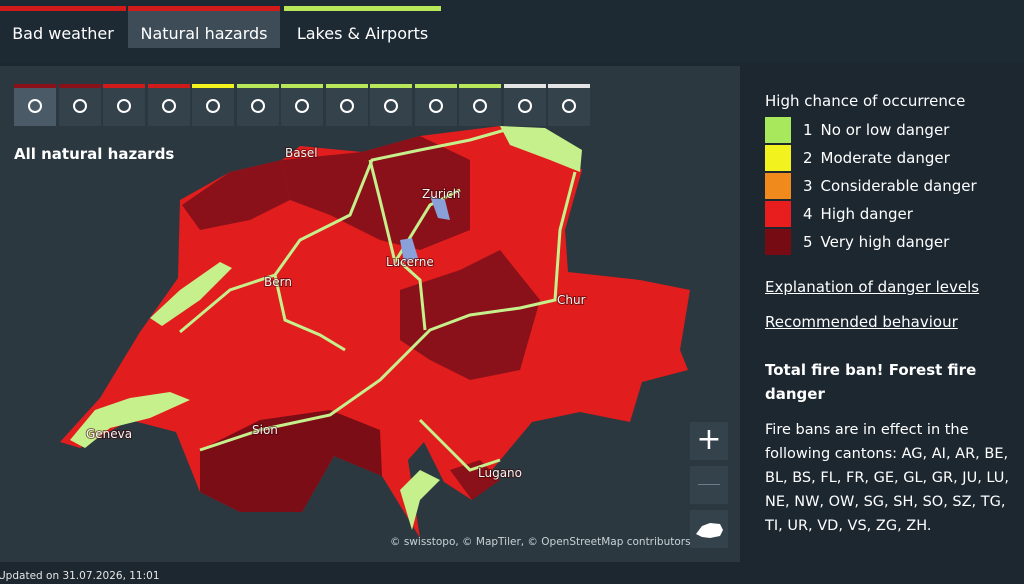 This screenshot has width=1024, height=584. Describe the element at coordinates (872, 287) in the screenshot. I see `link: Explanation of danger levels` at that location.